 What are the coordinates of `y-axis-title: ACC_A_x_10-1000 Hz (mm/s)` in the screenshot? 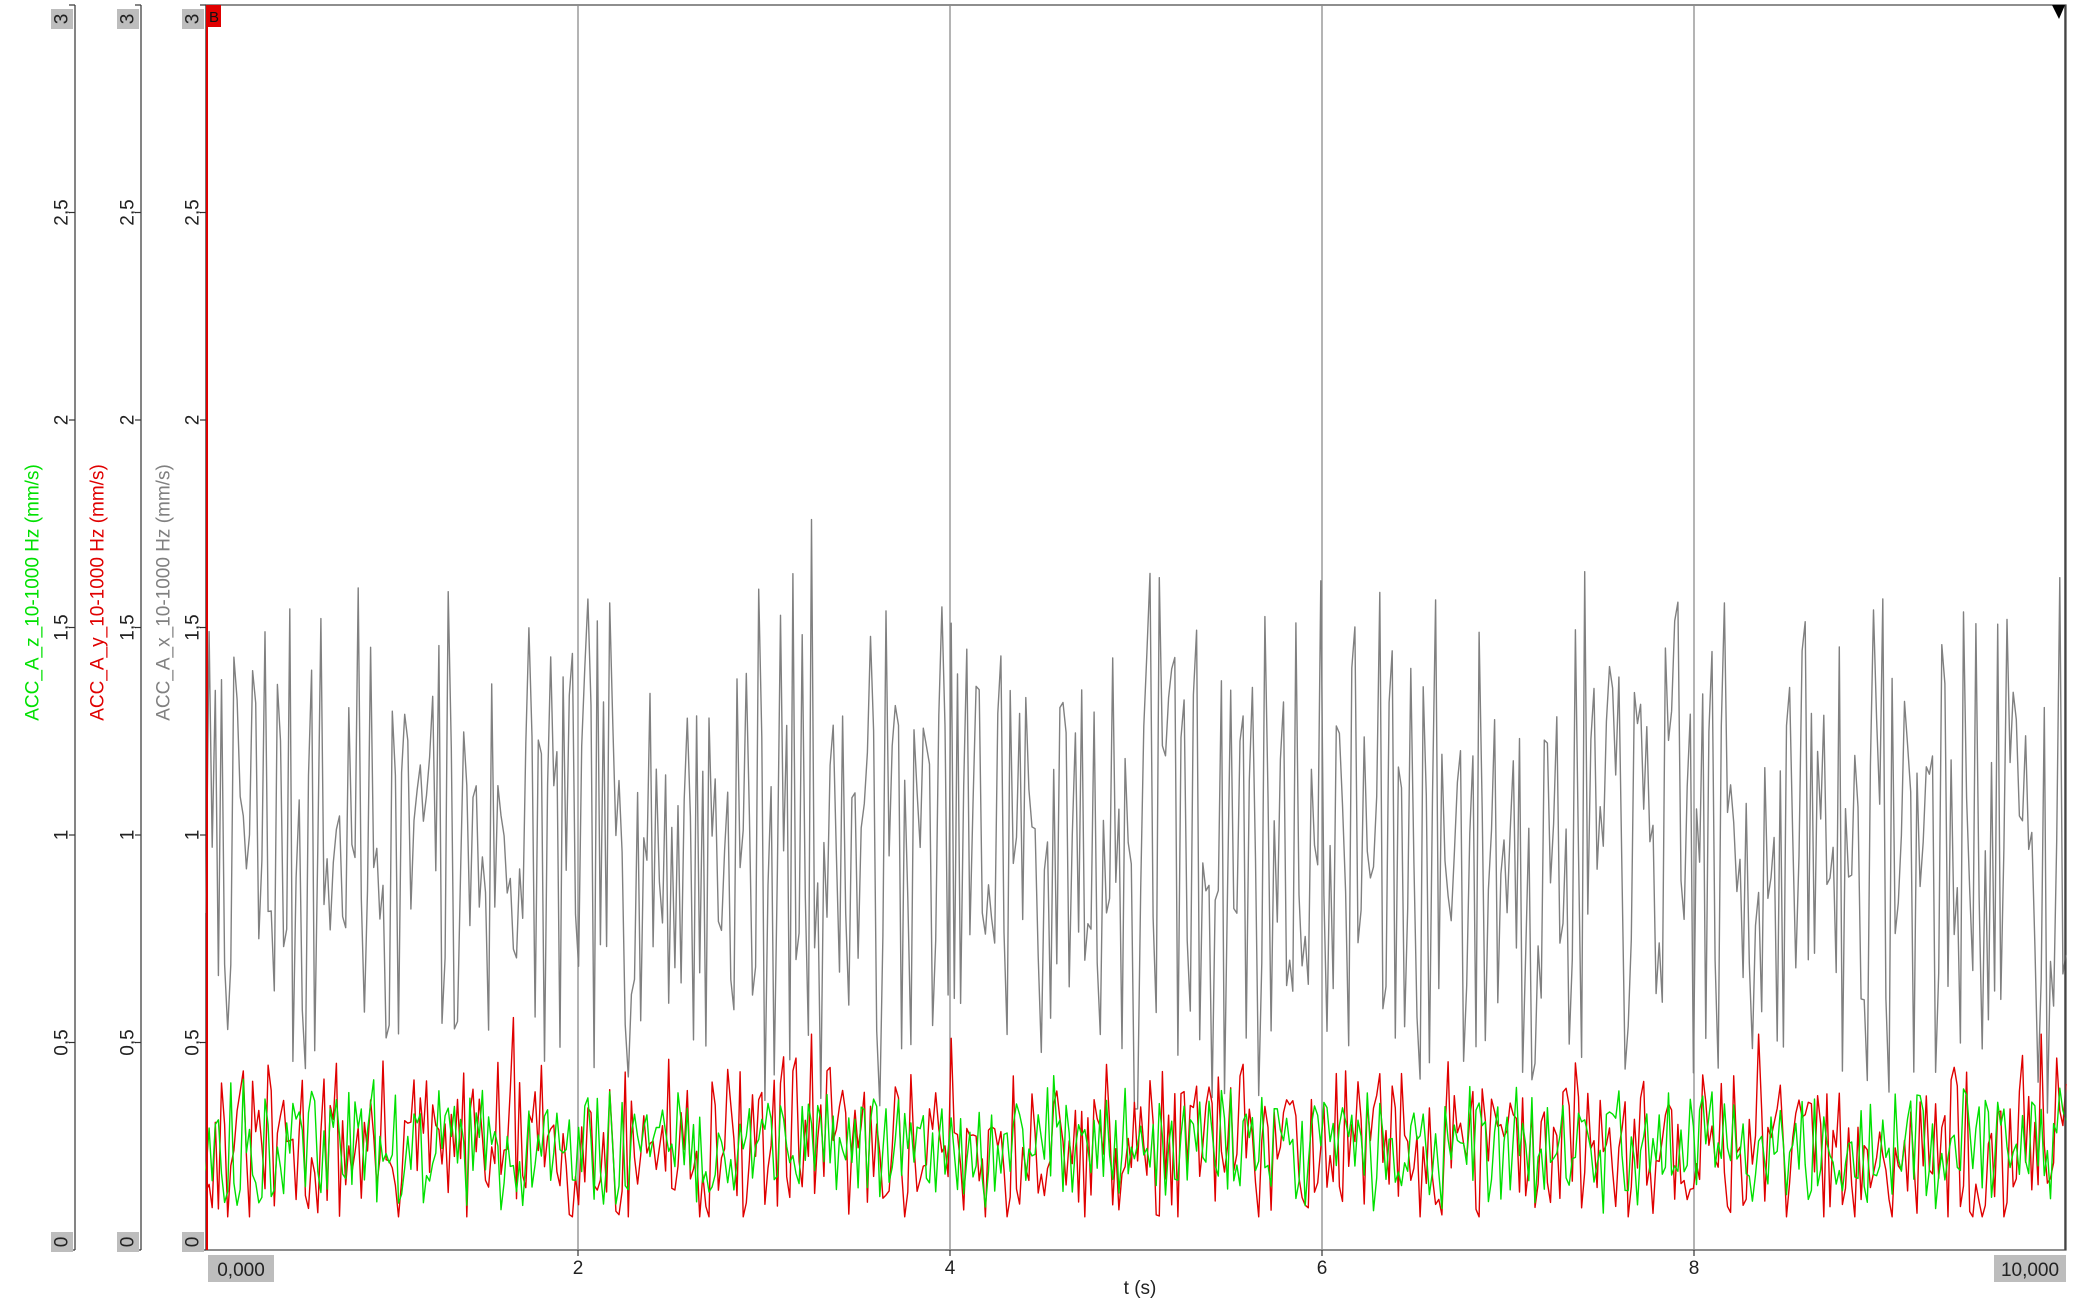 It's located at (164, 592).